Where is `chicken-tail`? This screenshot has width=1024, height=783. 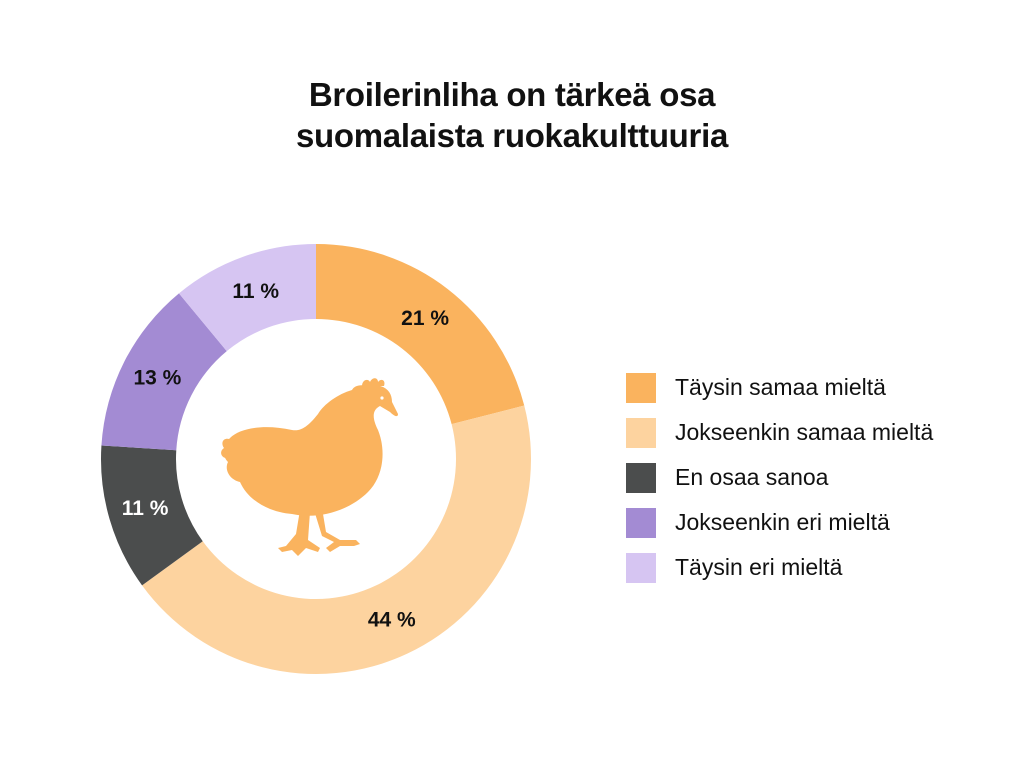
chicken-tail is located at coordinates (226, 448).